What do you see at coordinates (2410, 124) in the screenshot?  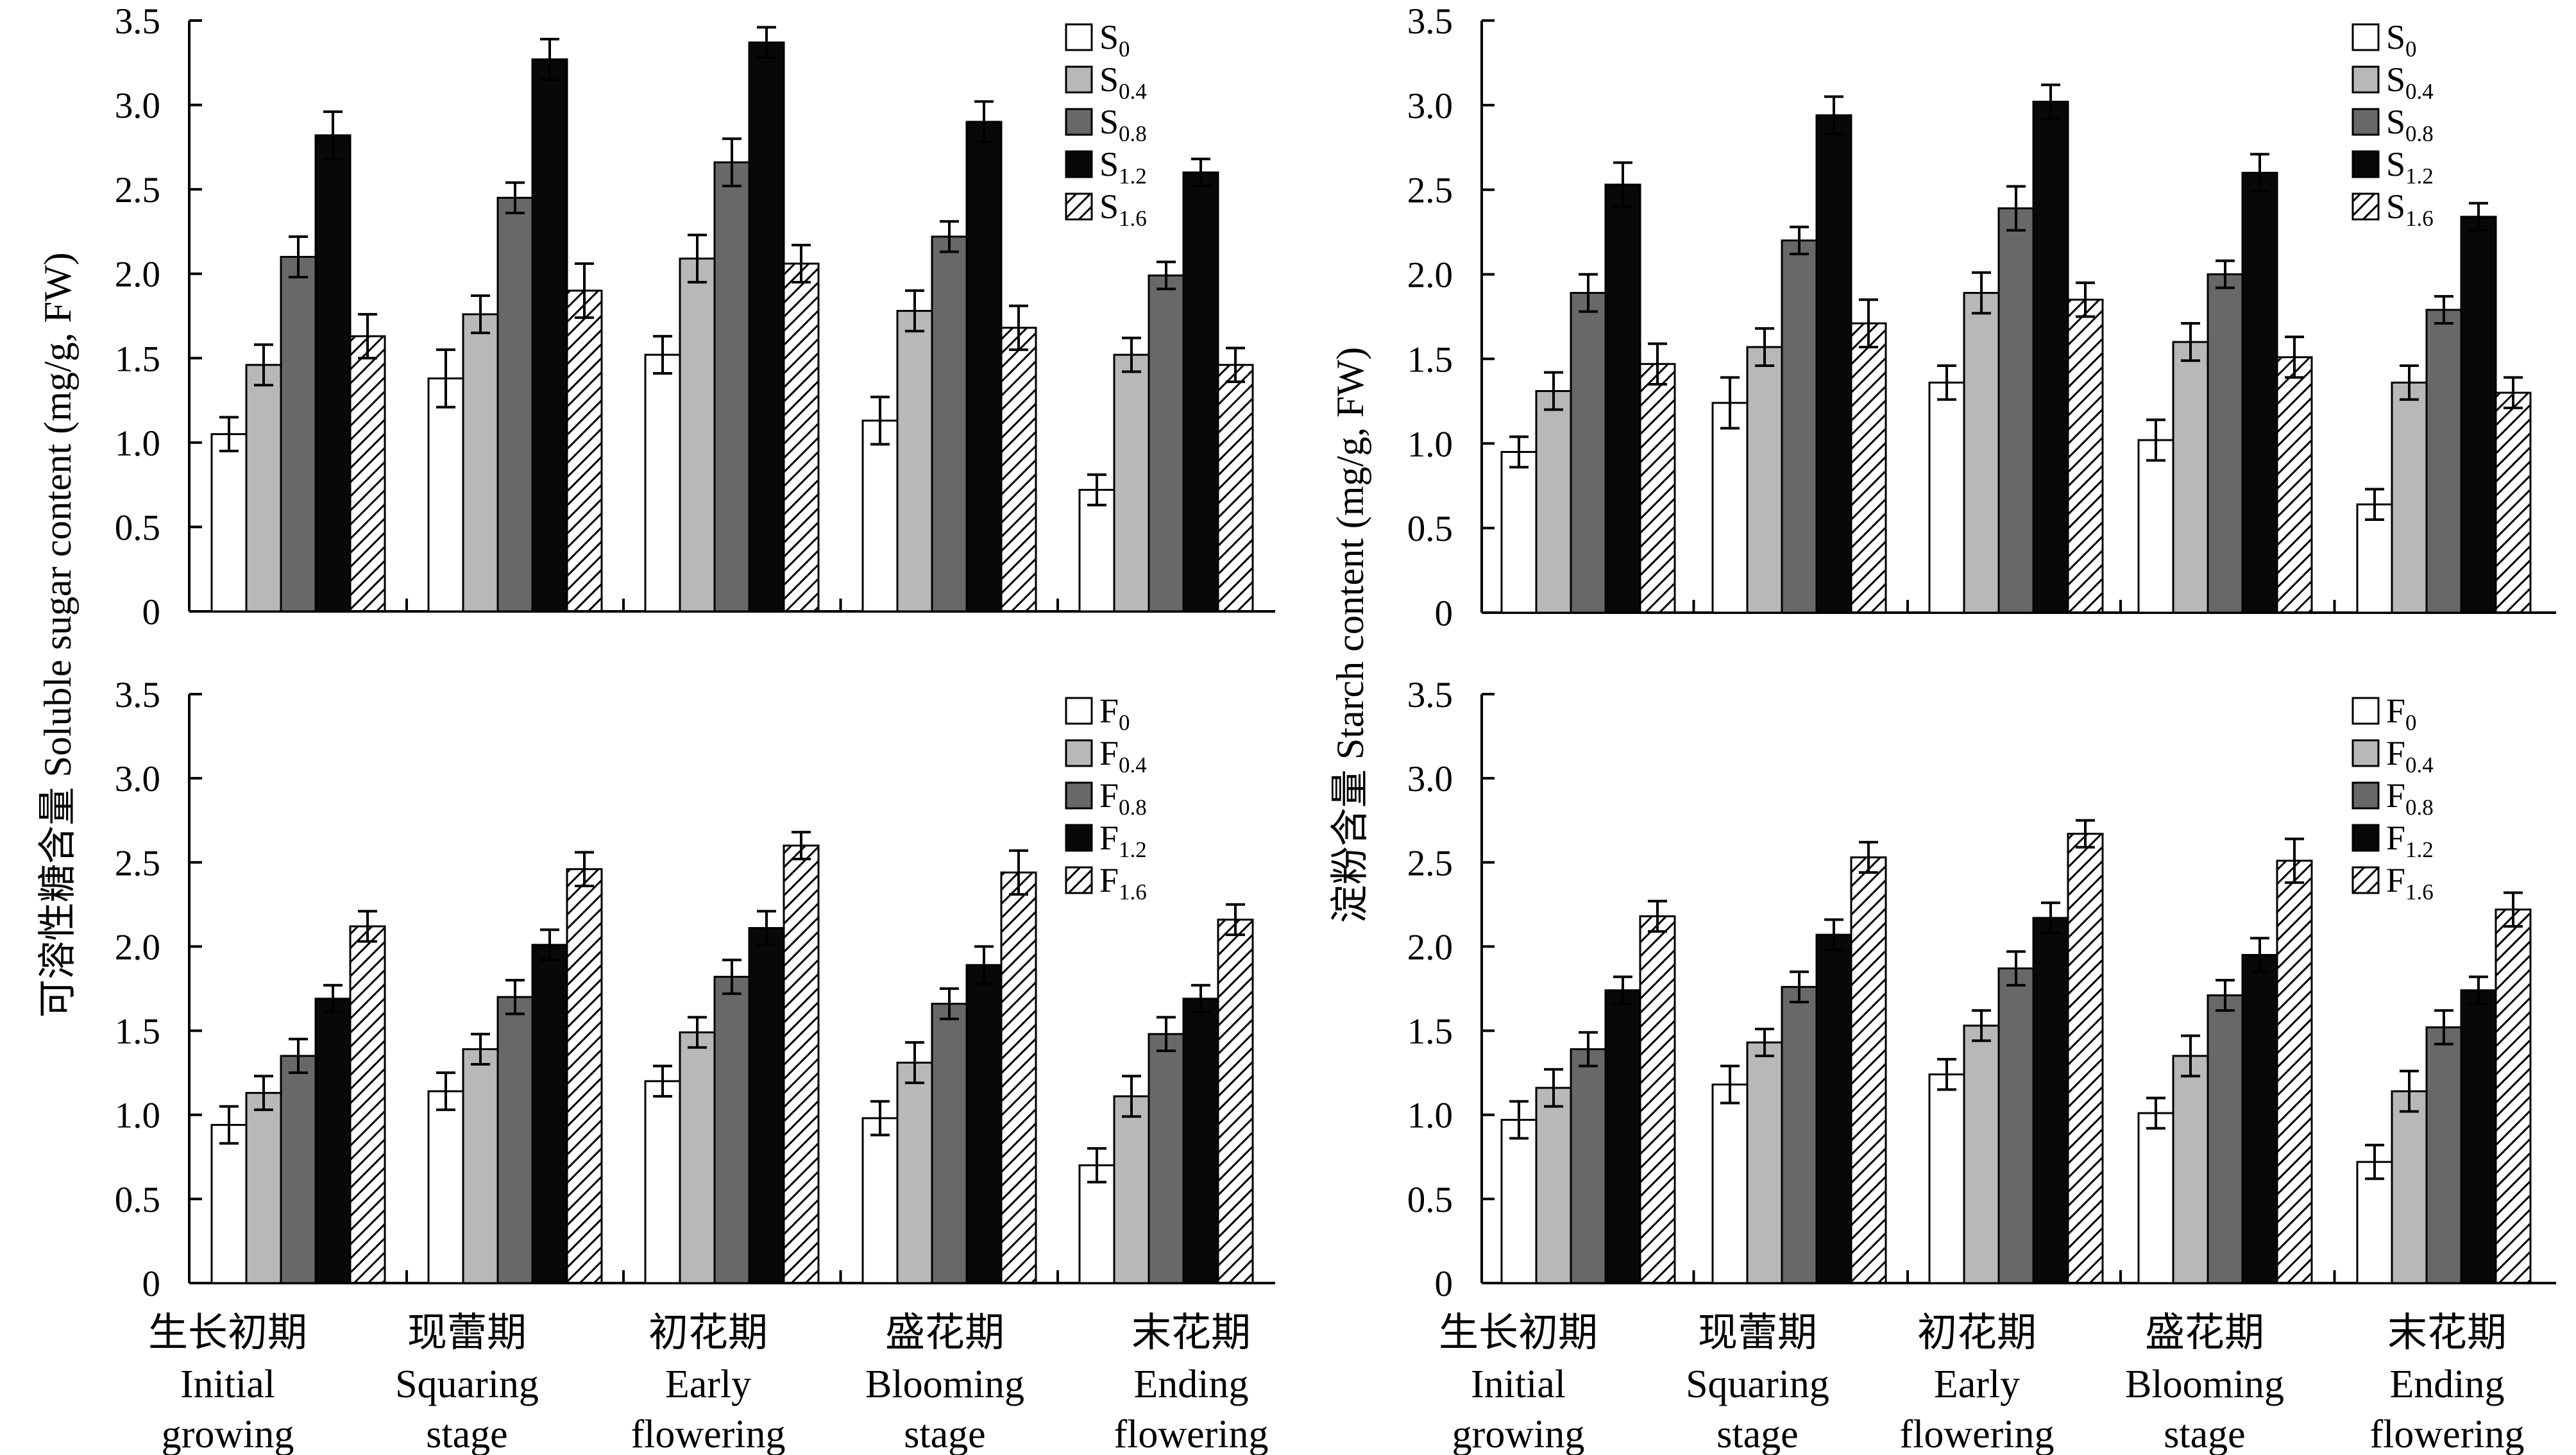 I see `legend-label: S0.8` at bounding box center [2410, 124].